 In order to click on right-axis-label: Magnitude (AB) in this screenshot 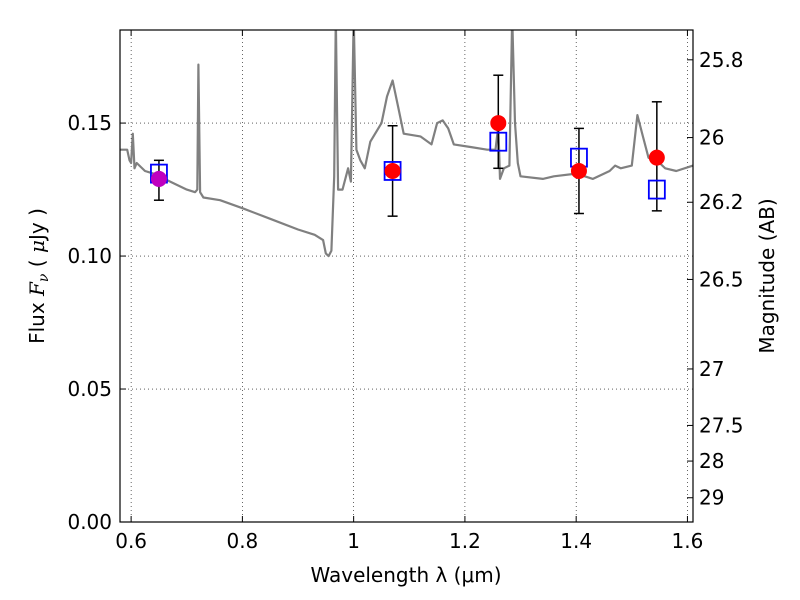, I will do `click(767, 275)`.